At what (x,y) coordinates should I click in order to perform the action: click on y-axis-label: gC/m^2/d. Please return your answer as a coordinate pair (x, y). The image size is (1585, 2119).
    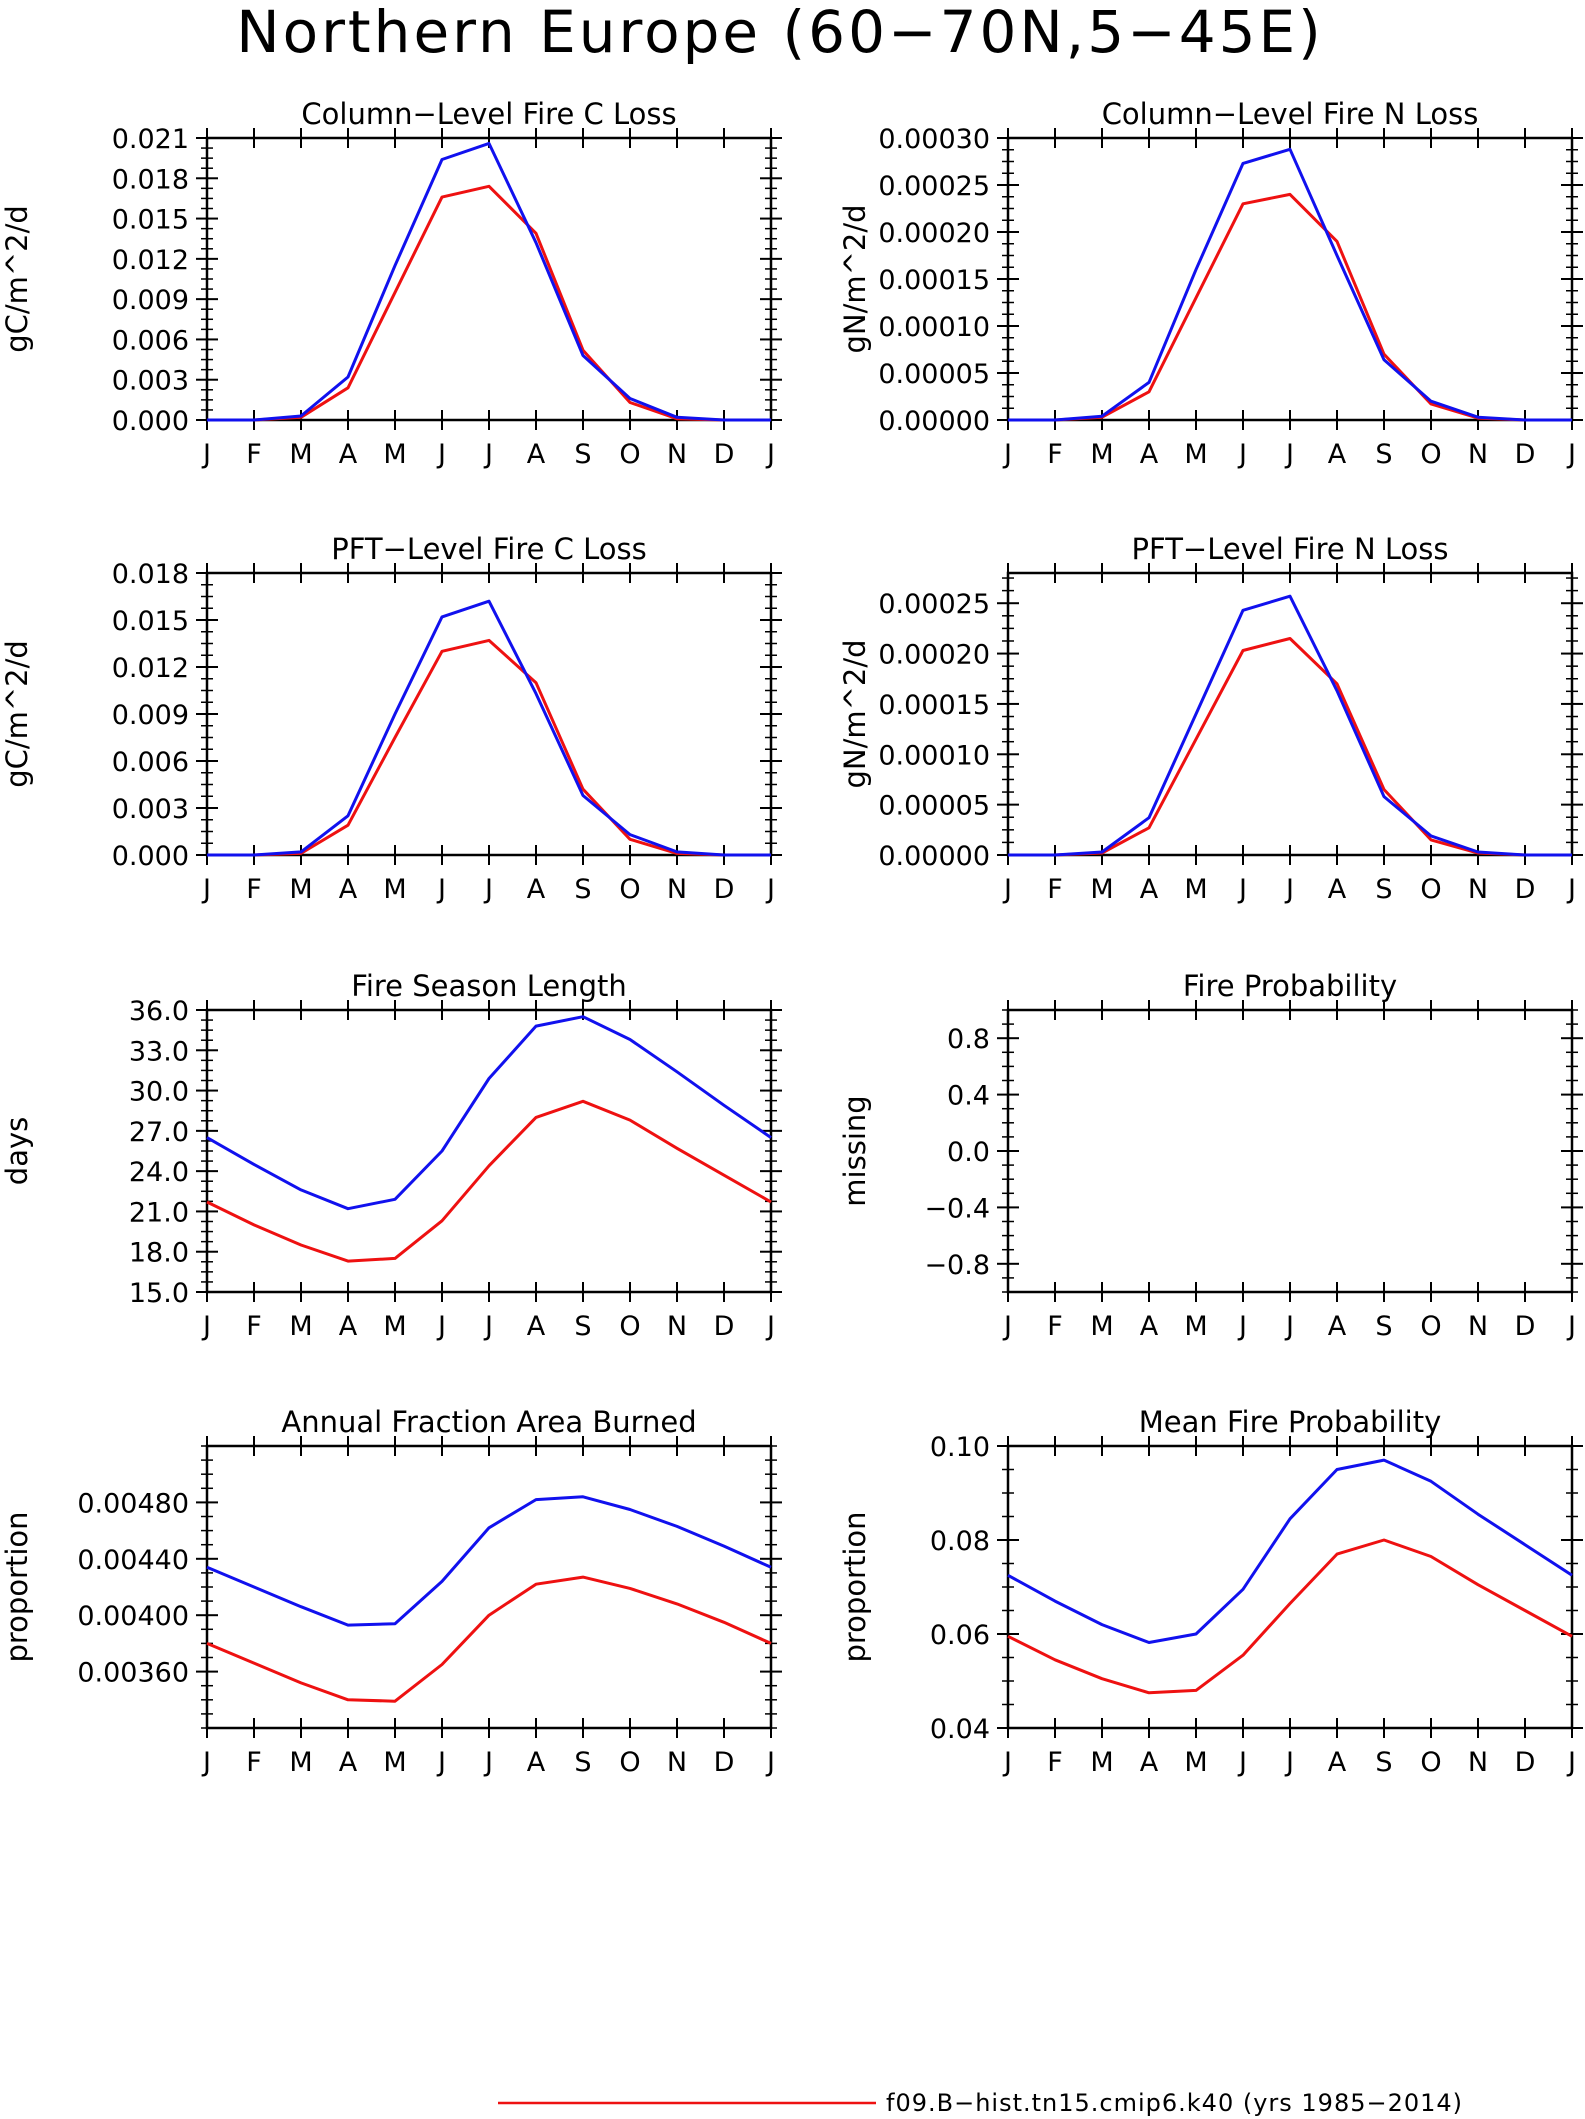
    Looking at the image, I should click on (17, 714).